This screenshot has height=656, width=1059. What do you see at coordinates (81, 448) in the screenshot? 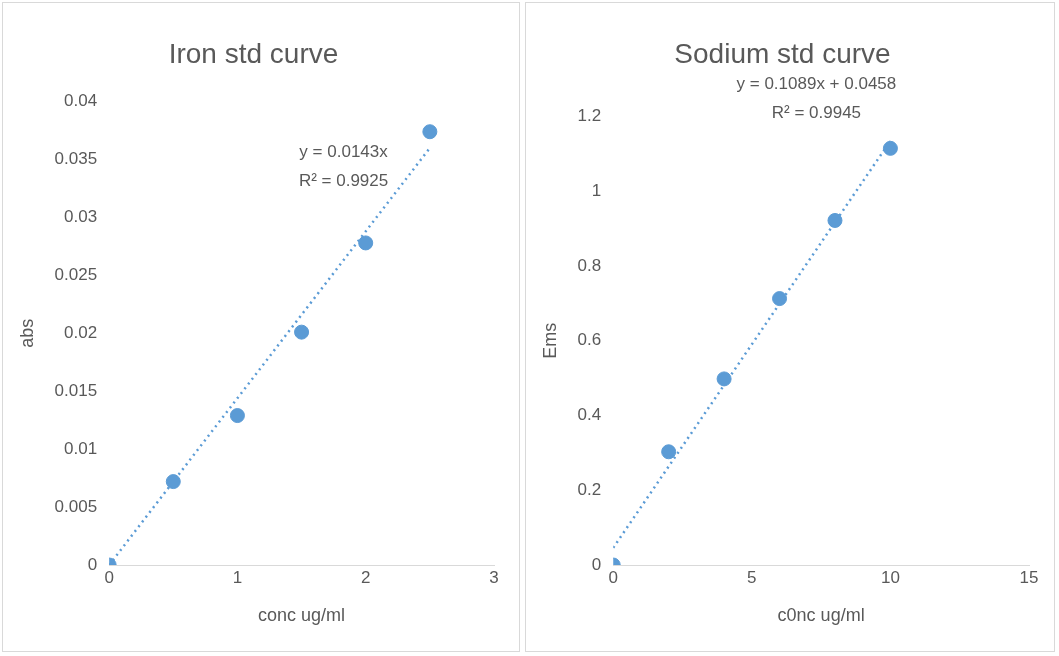
I see `y-tick-label: 0.01` at bounding box center [81, 448].